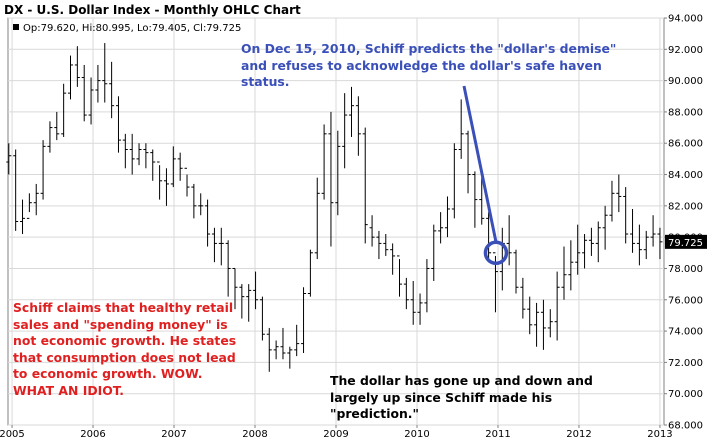 This screenshot has height=442, width=711. What do you see at coordinates (685, 269) in the screenshot?
I see `y-tick-label: 78.000` at bounding box center [685, 269].